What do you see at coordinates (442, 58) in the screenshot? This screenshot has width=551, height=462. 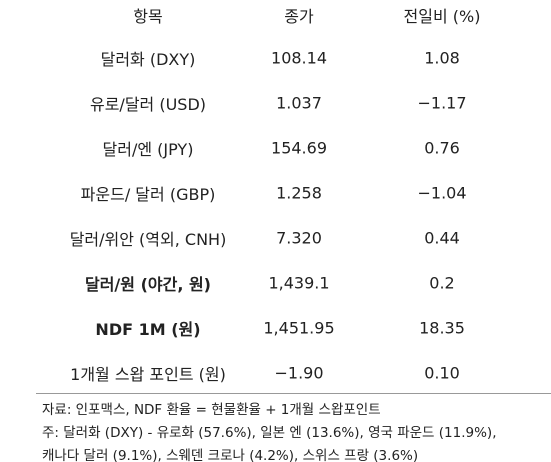 I see `table-cell: 1.08` at bounding box center [442, 58].